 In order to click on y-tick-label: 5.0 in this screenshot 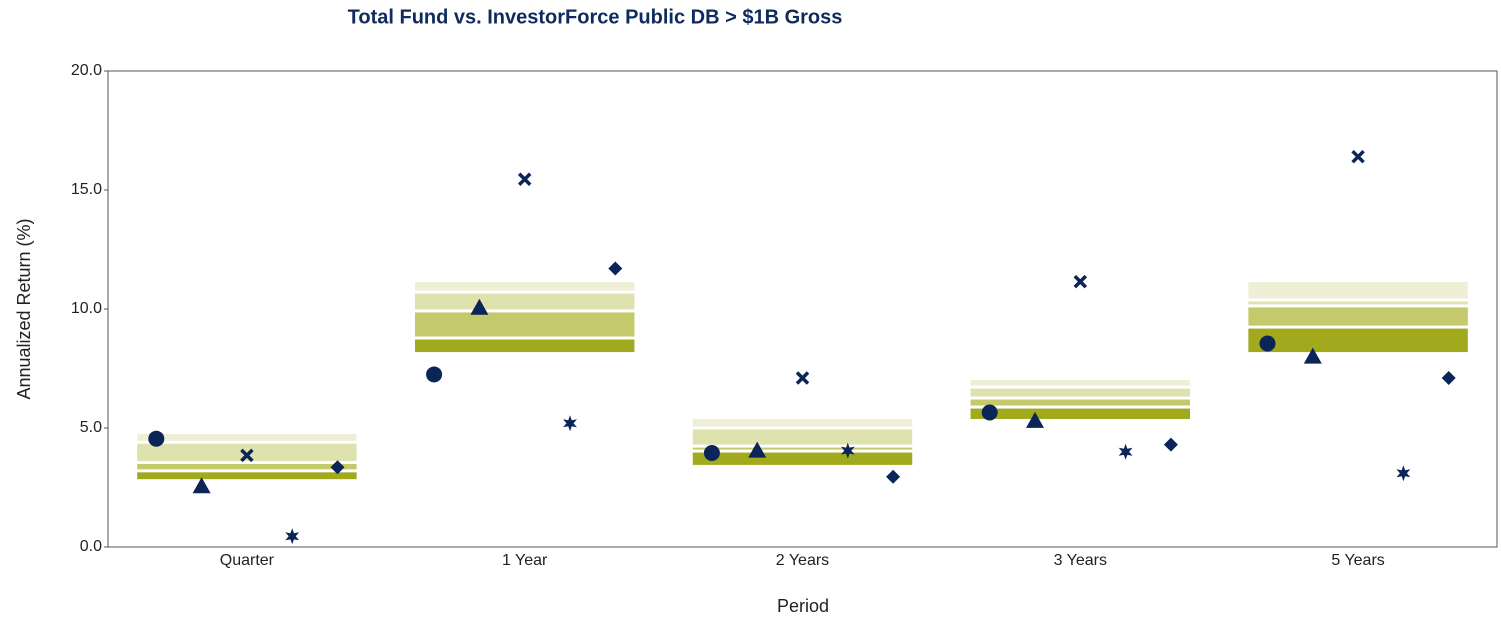, I will do `click(91, 427)`.